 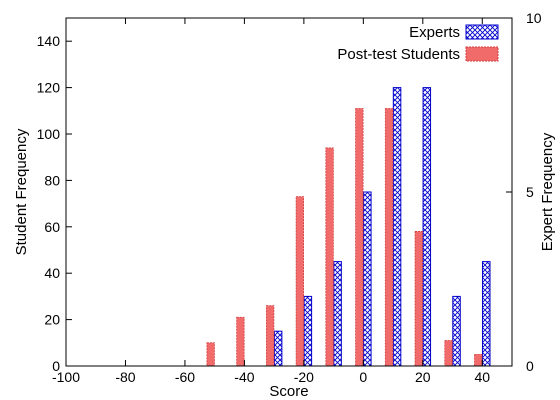 I want to click on student-bar--20, so click(x=300, y=281).